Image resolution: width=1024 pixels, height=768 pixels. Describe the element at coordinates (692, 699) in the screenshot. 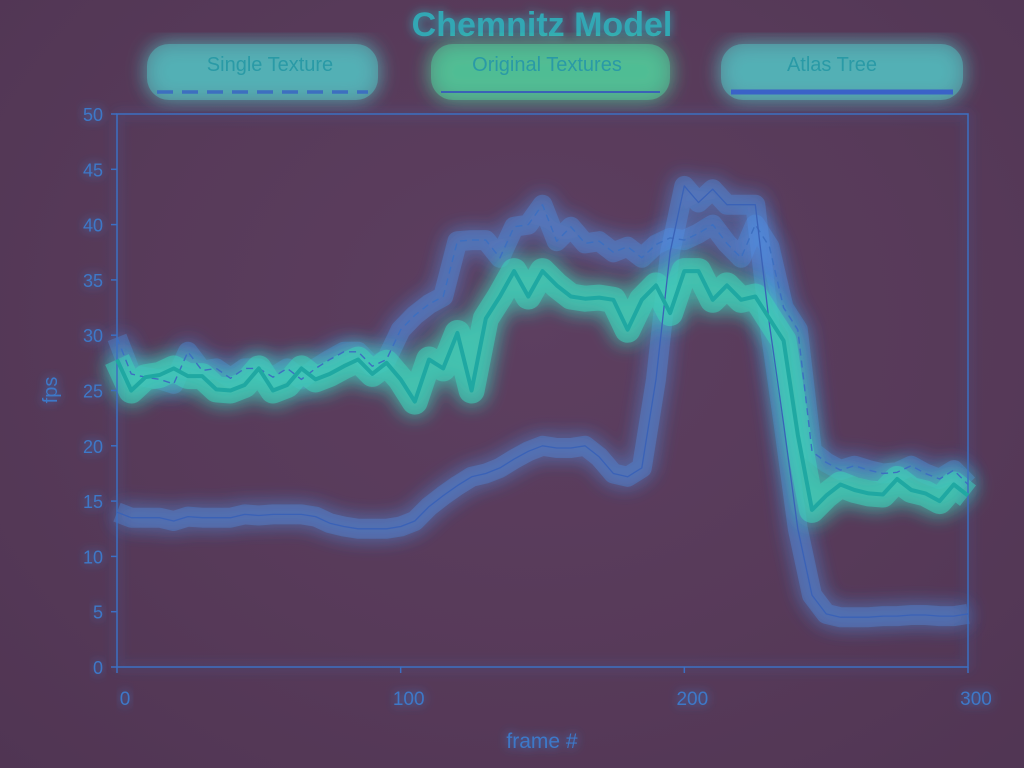

I see `x-tick-label: 200` at that location.